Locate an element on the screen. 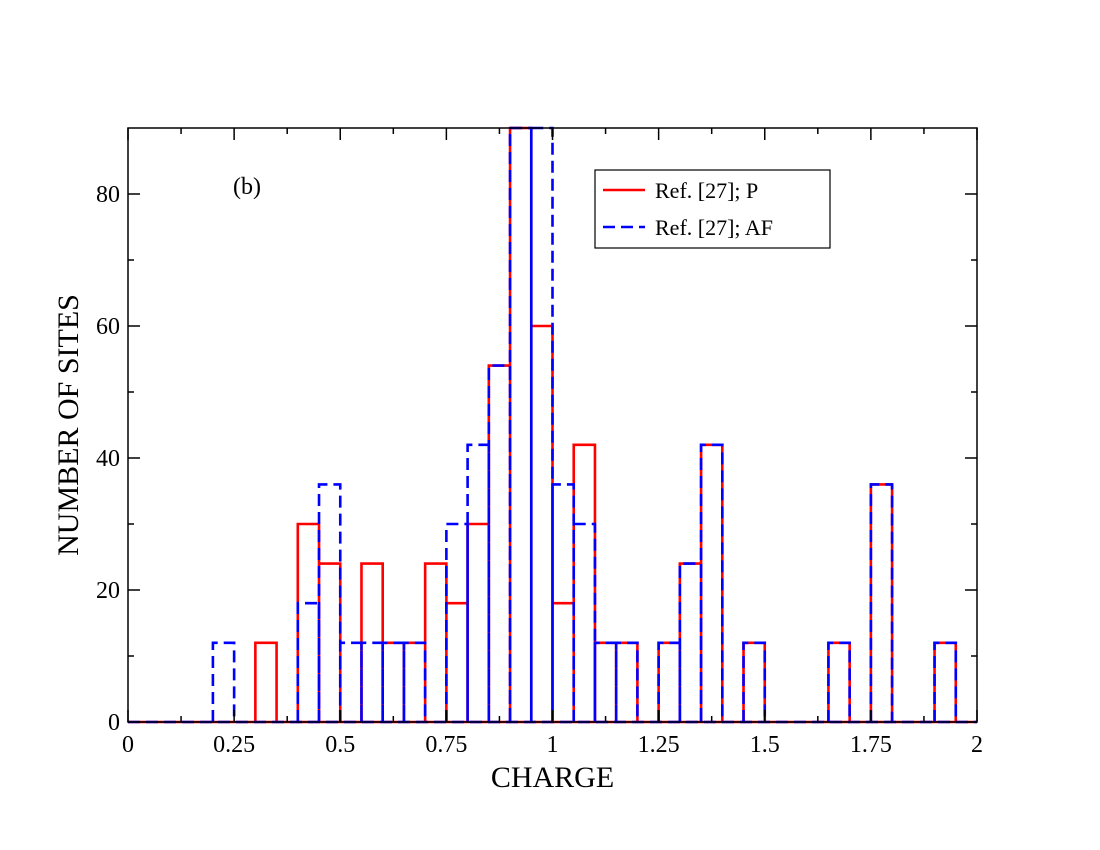  x-tick-label: 1 is located at coordinates (553, 745).